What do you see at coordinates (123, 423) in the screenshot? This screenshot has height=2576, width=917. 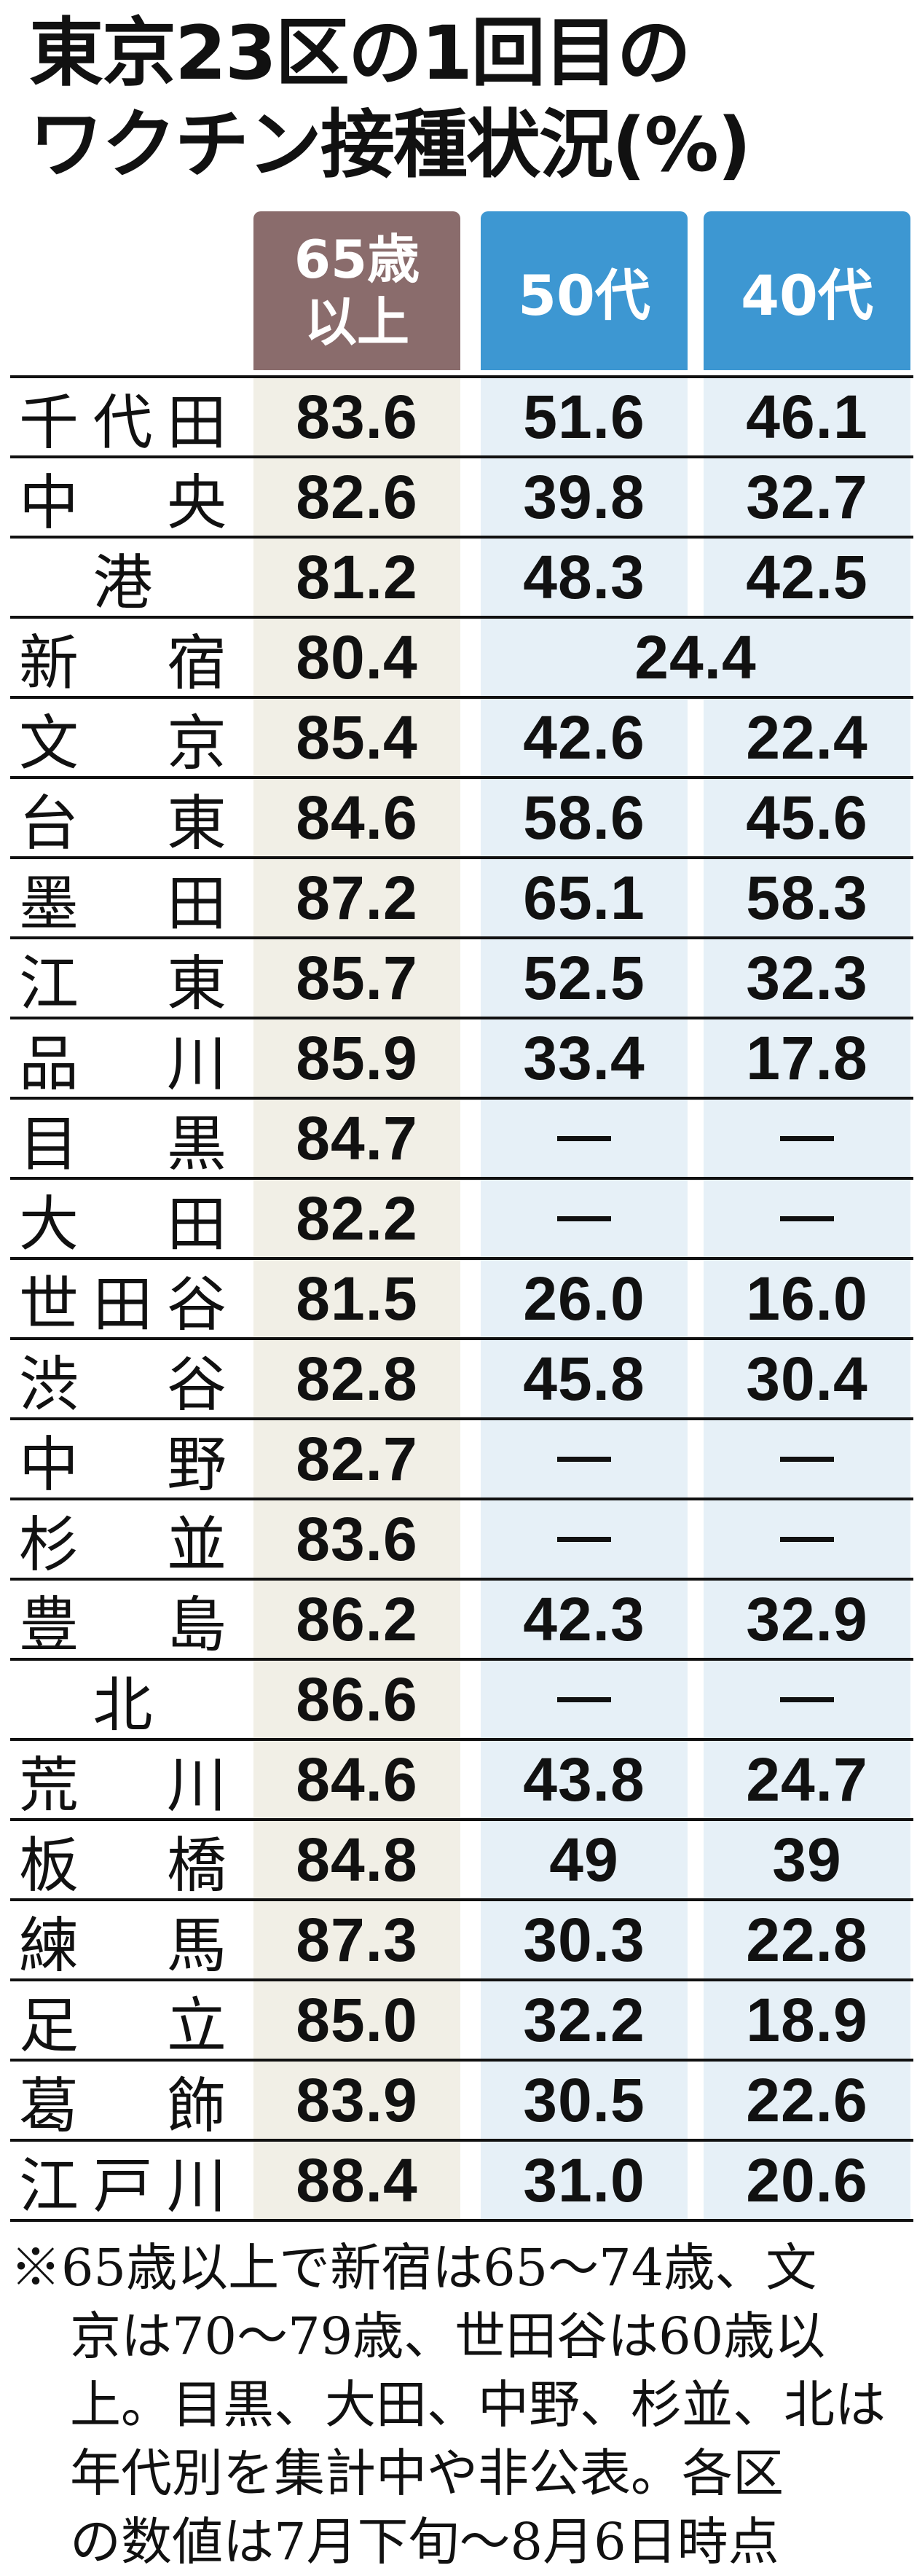 I see `ward-name-char: 代` at bounding box center [123, 423].